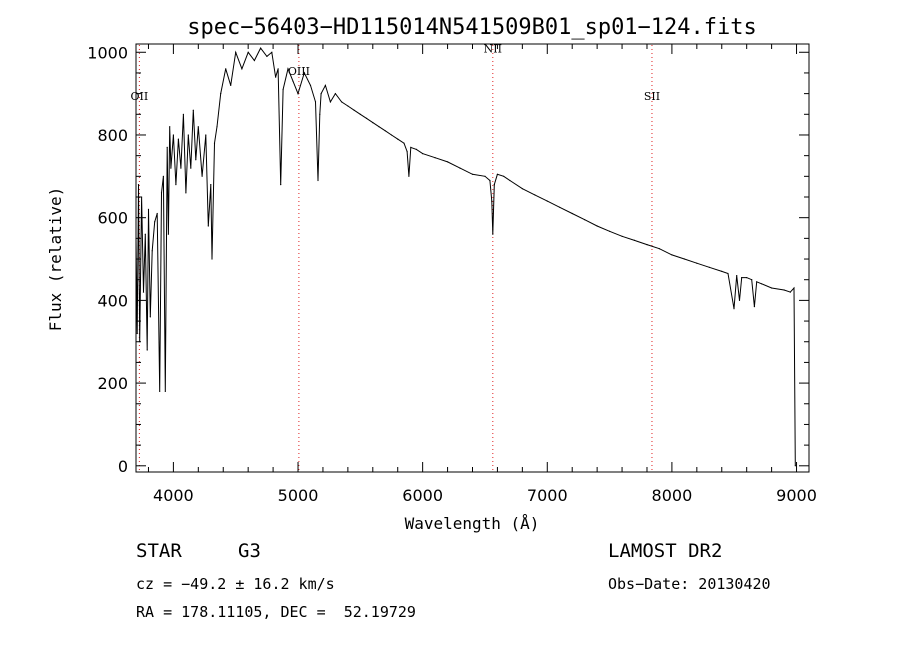 This screenshot has height=650, width=900. I want to click on emission-line-label: NII, so click(493, 48).